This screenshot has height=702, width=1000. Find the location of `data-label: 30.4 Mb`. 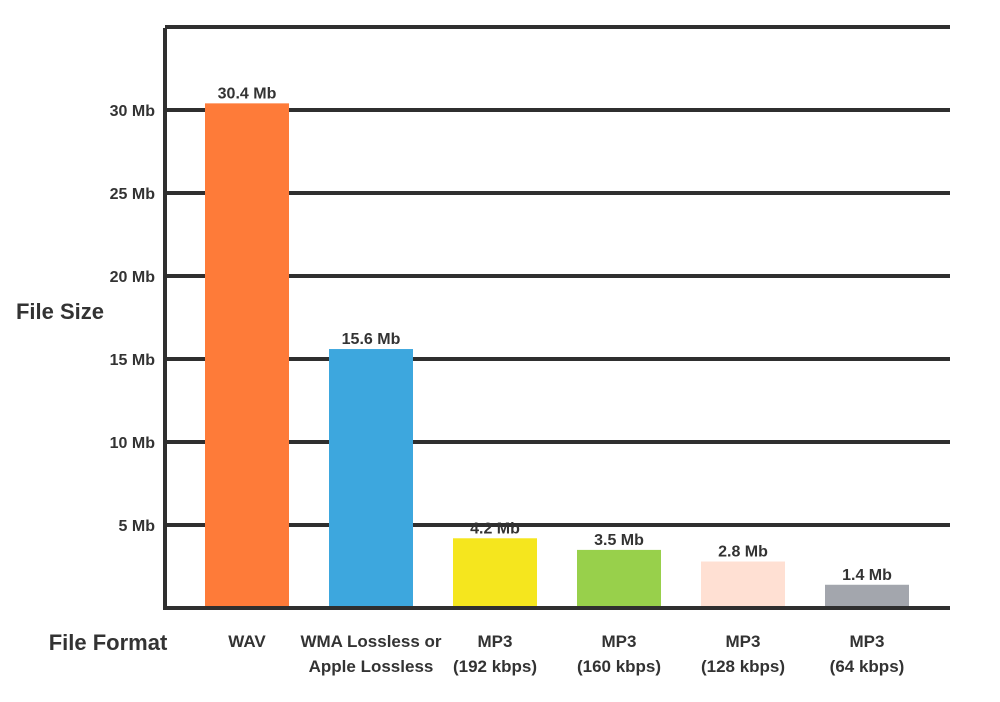

data-label: 30.4 Mb is located at coordinates (247, 93).